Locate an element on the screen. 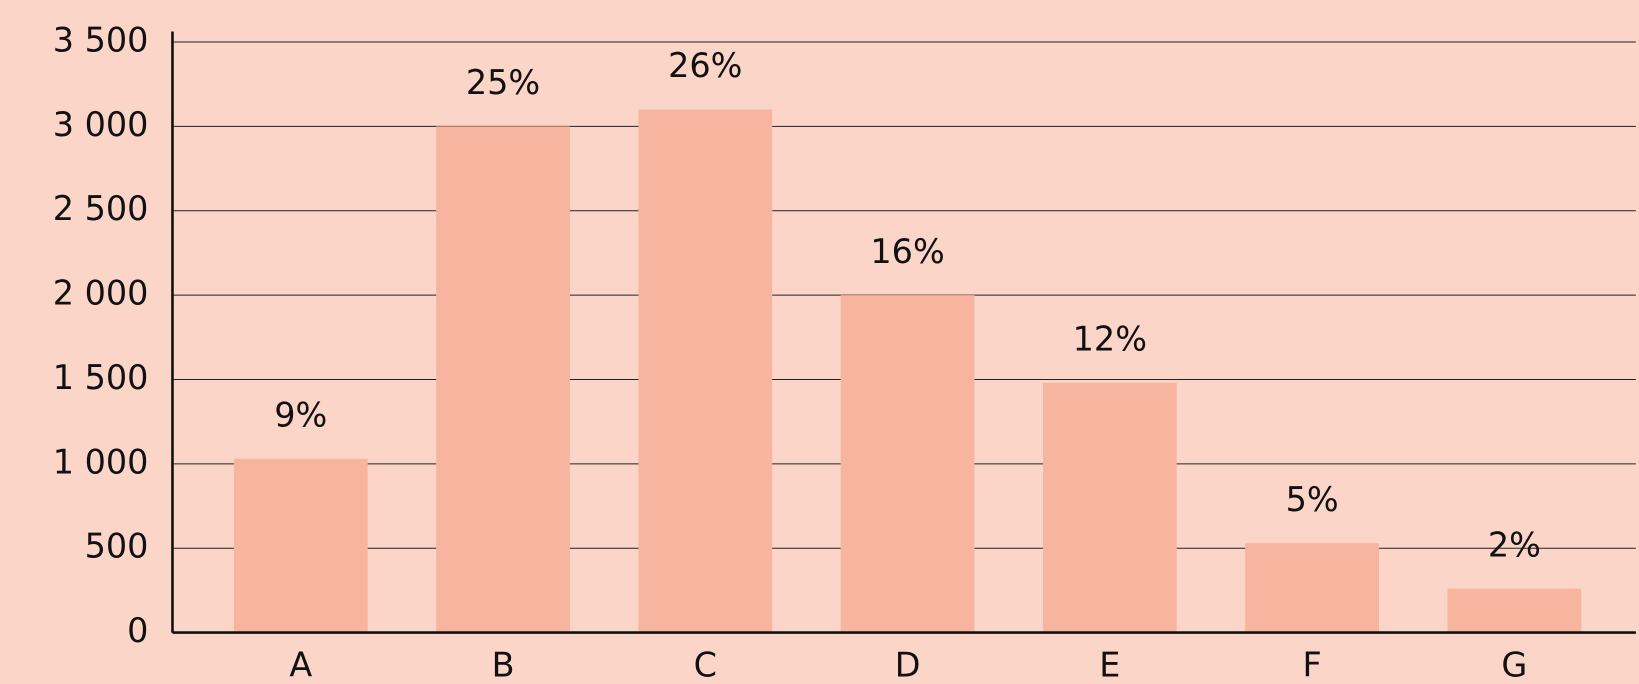 This screenshot has height=684, width=1639. data-label: 5% is located at coordinates (1312, 499).